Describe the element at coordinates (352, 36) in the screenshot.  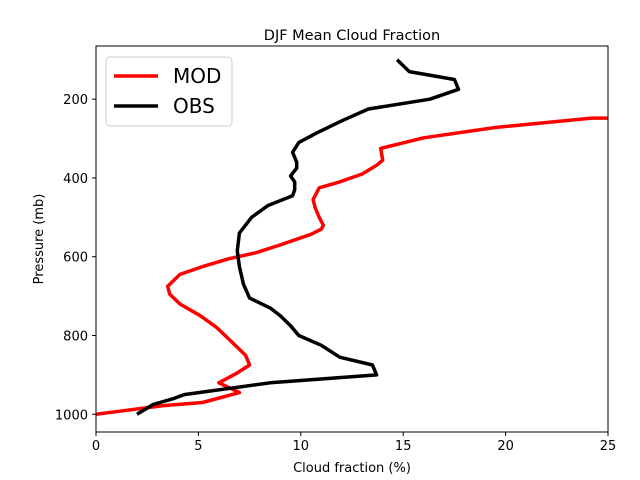
I see `chart-title: DJF Mean Cloud Fraction` at that location.